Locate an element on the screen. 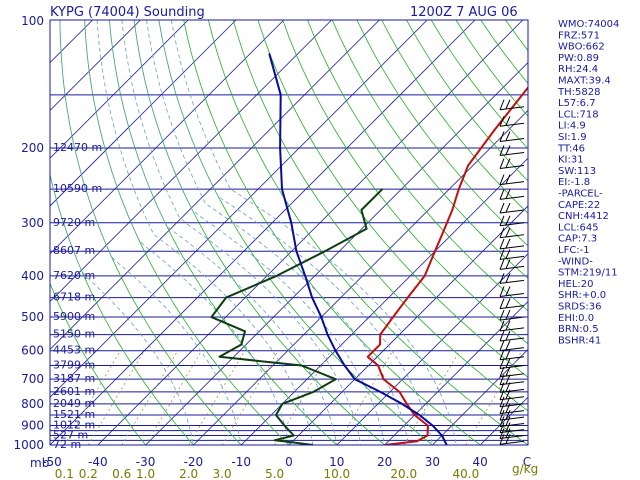  index-line-1: FRZ:571 is located at coordinates (579, 35).